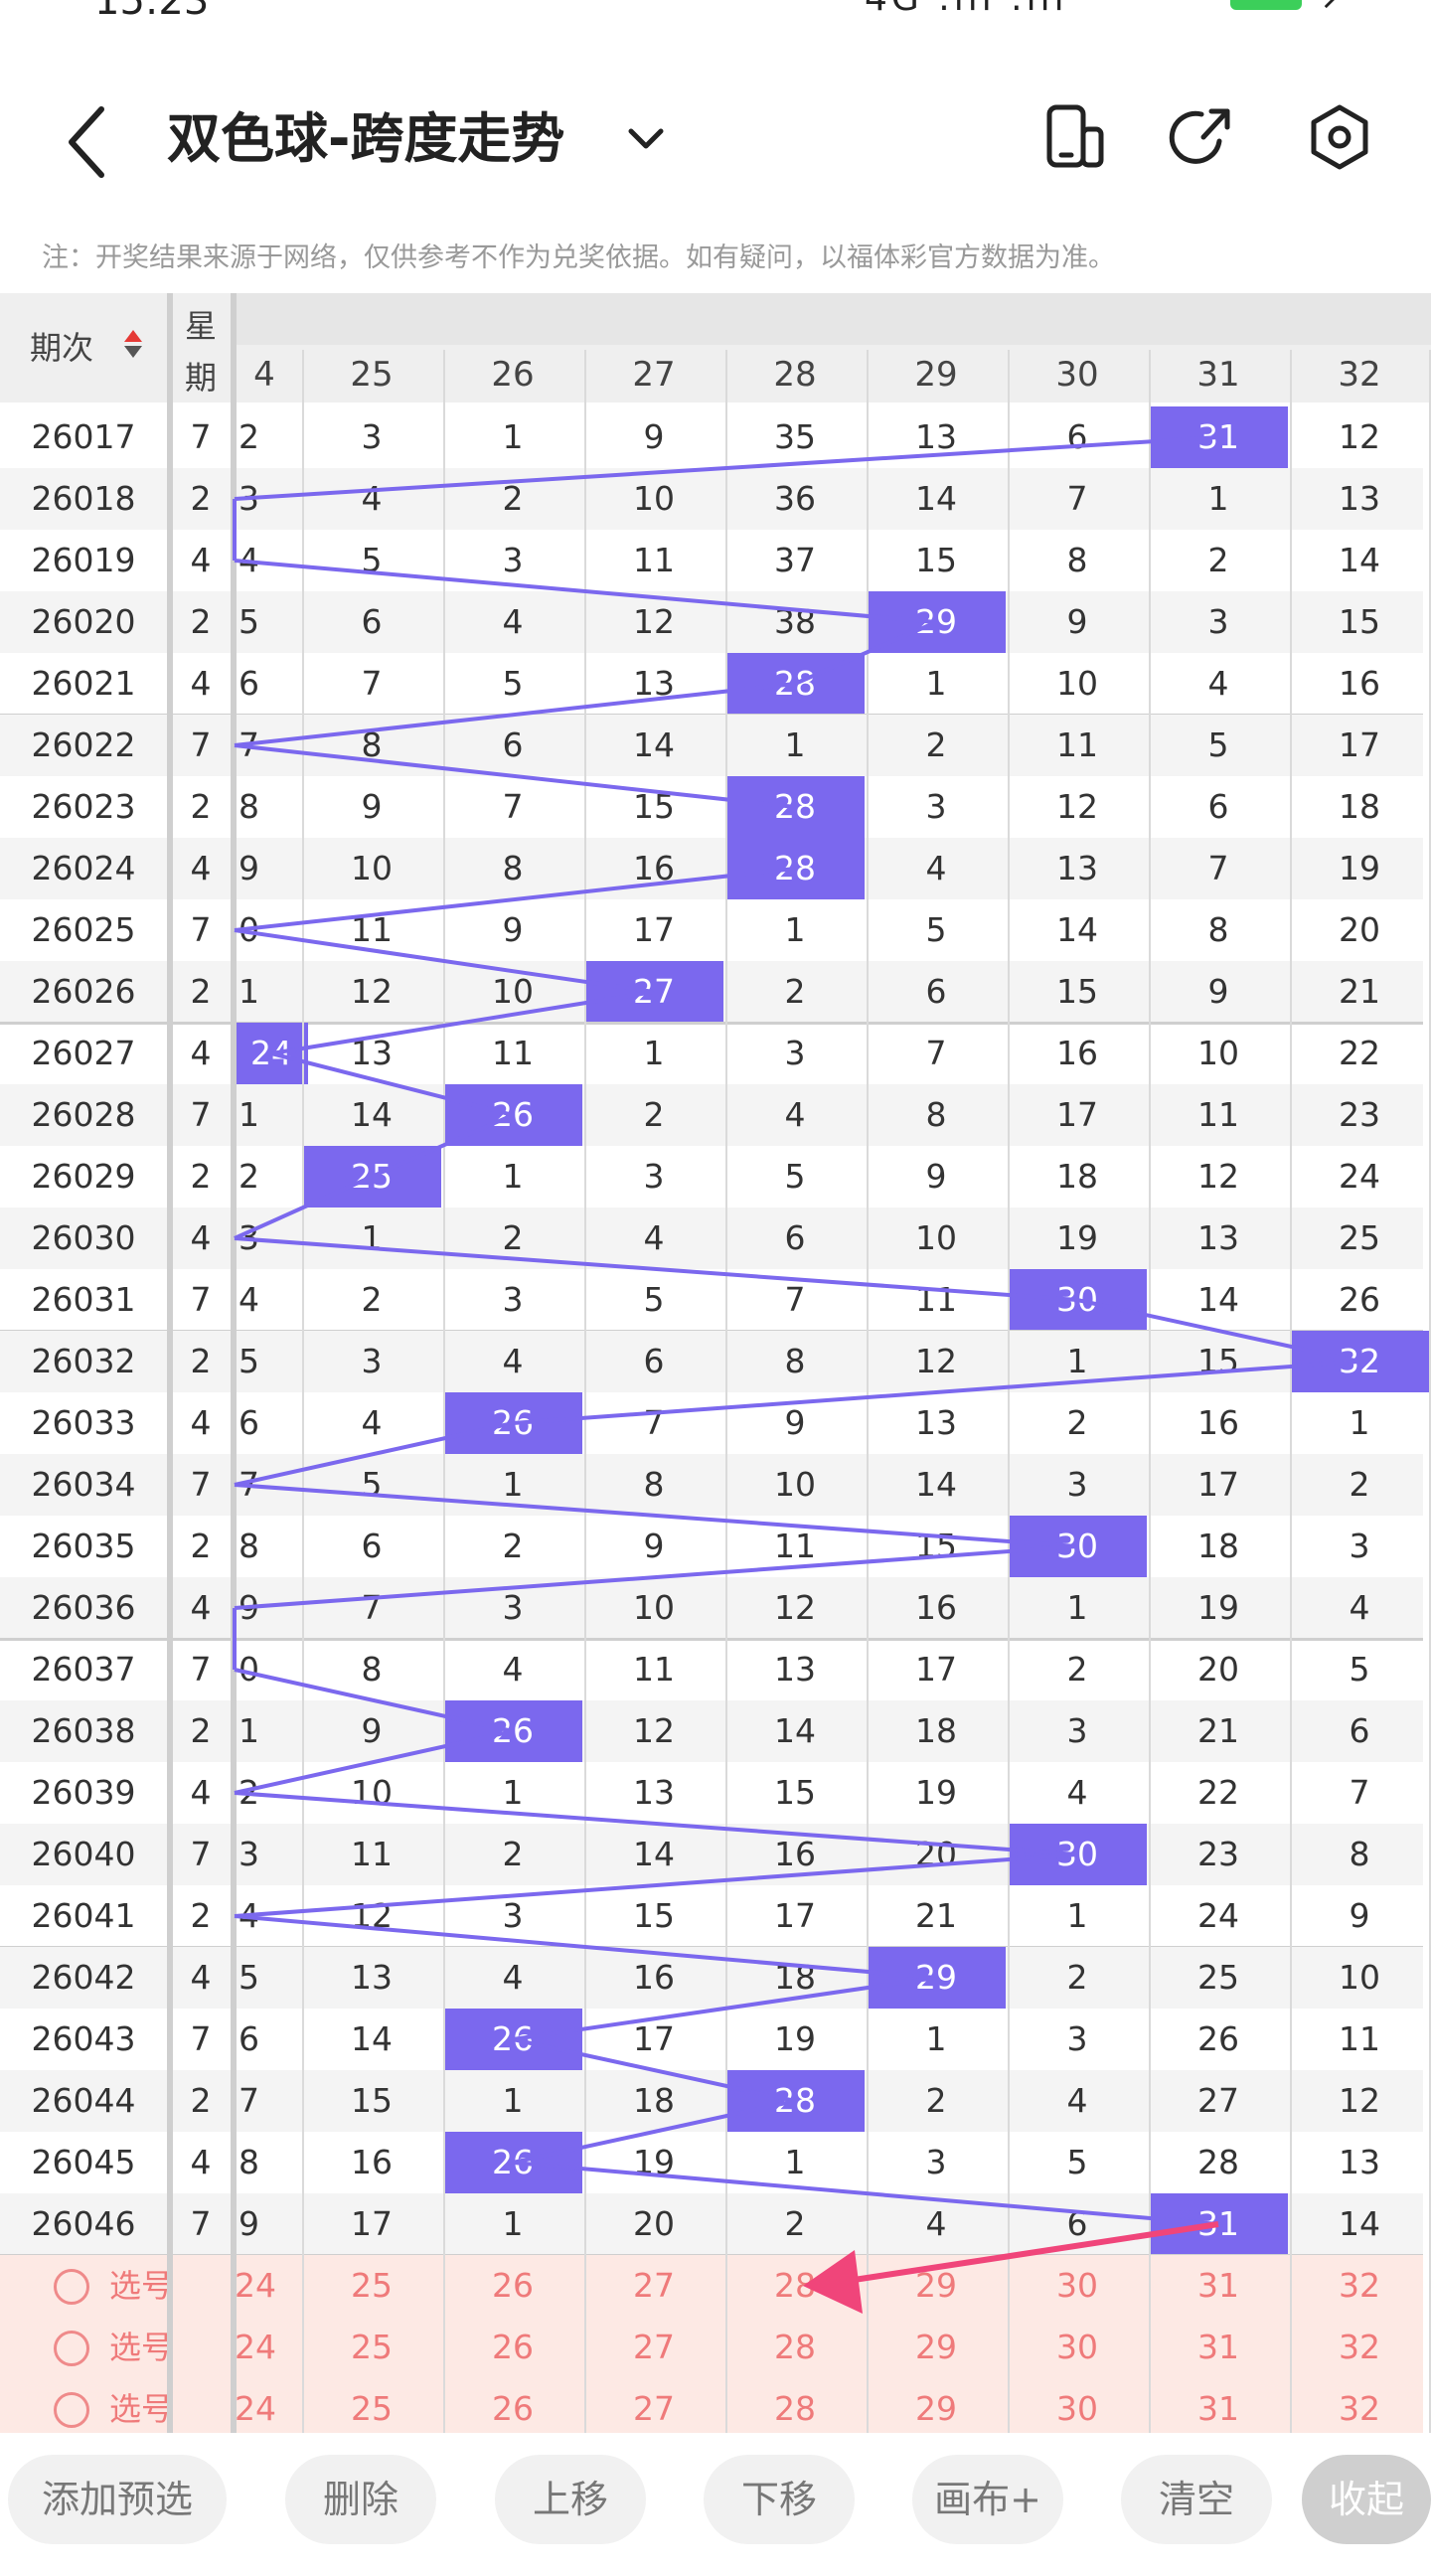  I want to click on signal-icon: 4G .ıll .ıll, so click(966, 9).